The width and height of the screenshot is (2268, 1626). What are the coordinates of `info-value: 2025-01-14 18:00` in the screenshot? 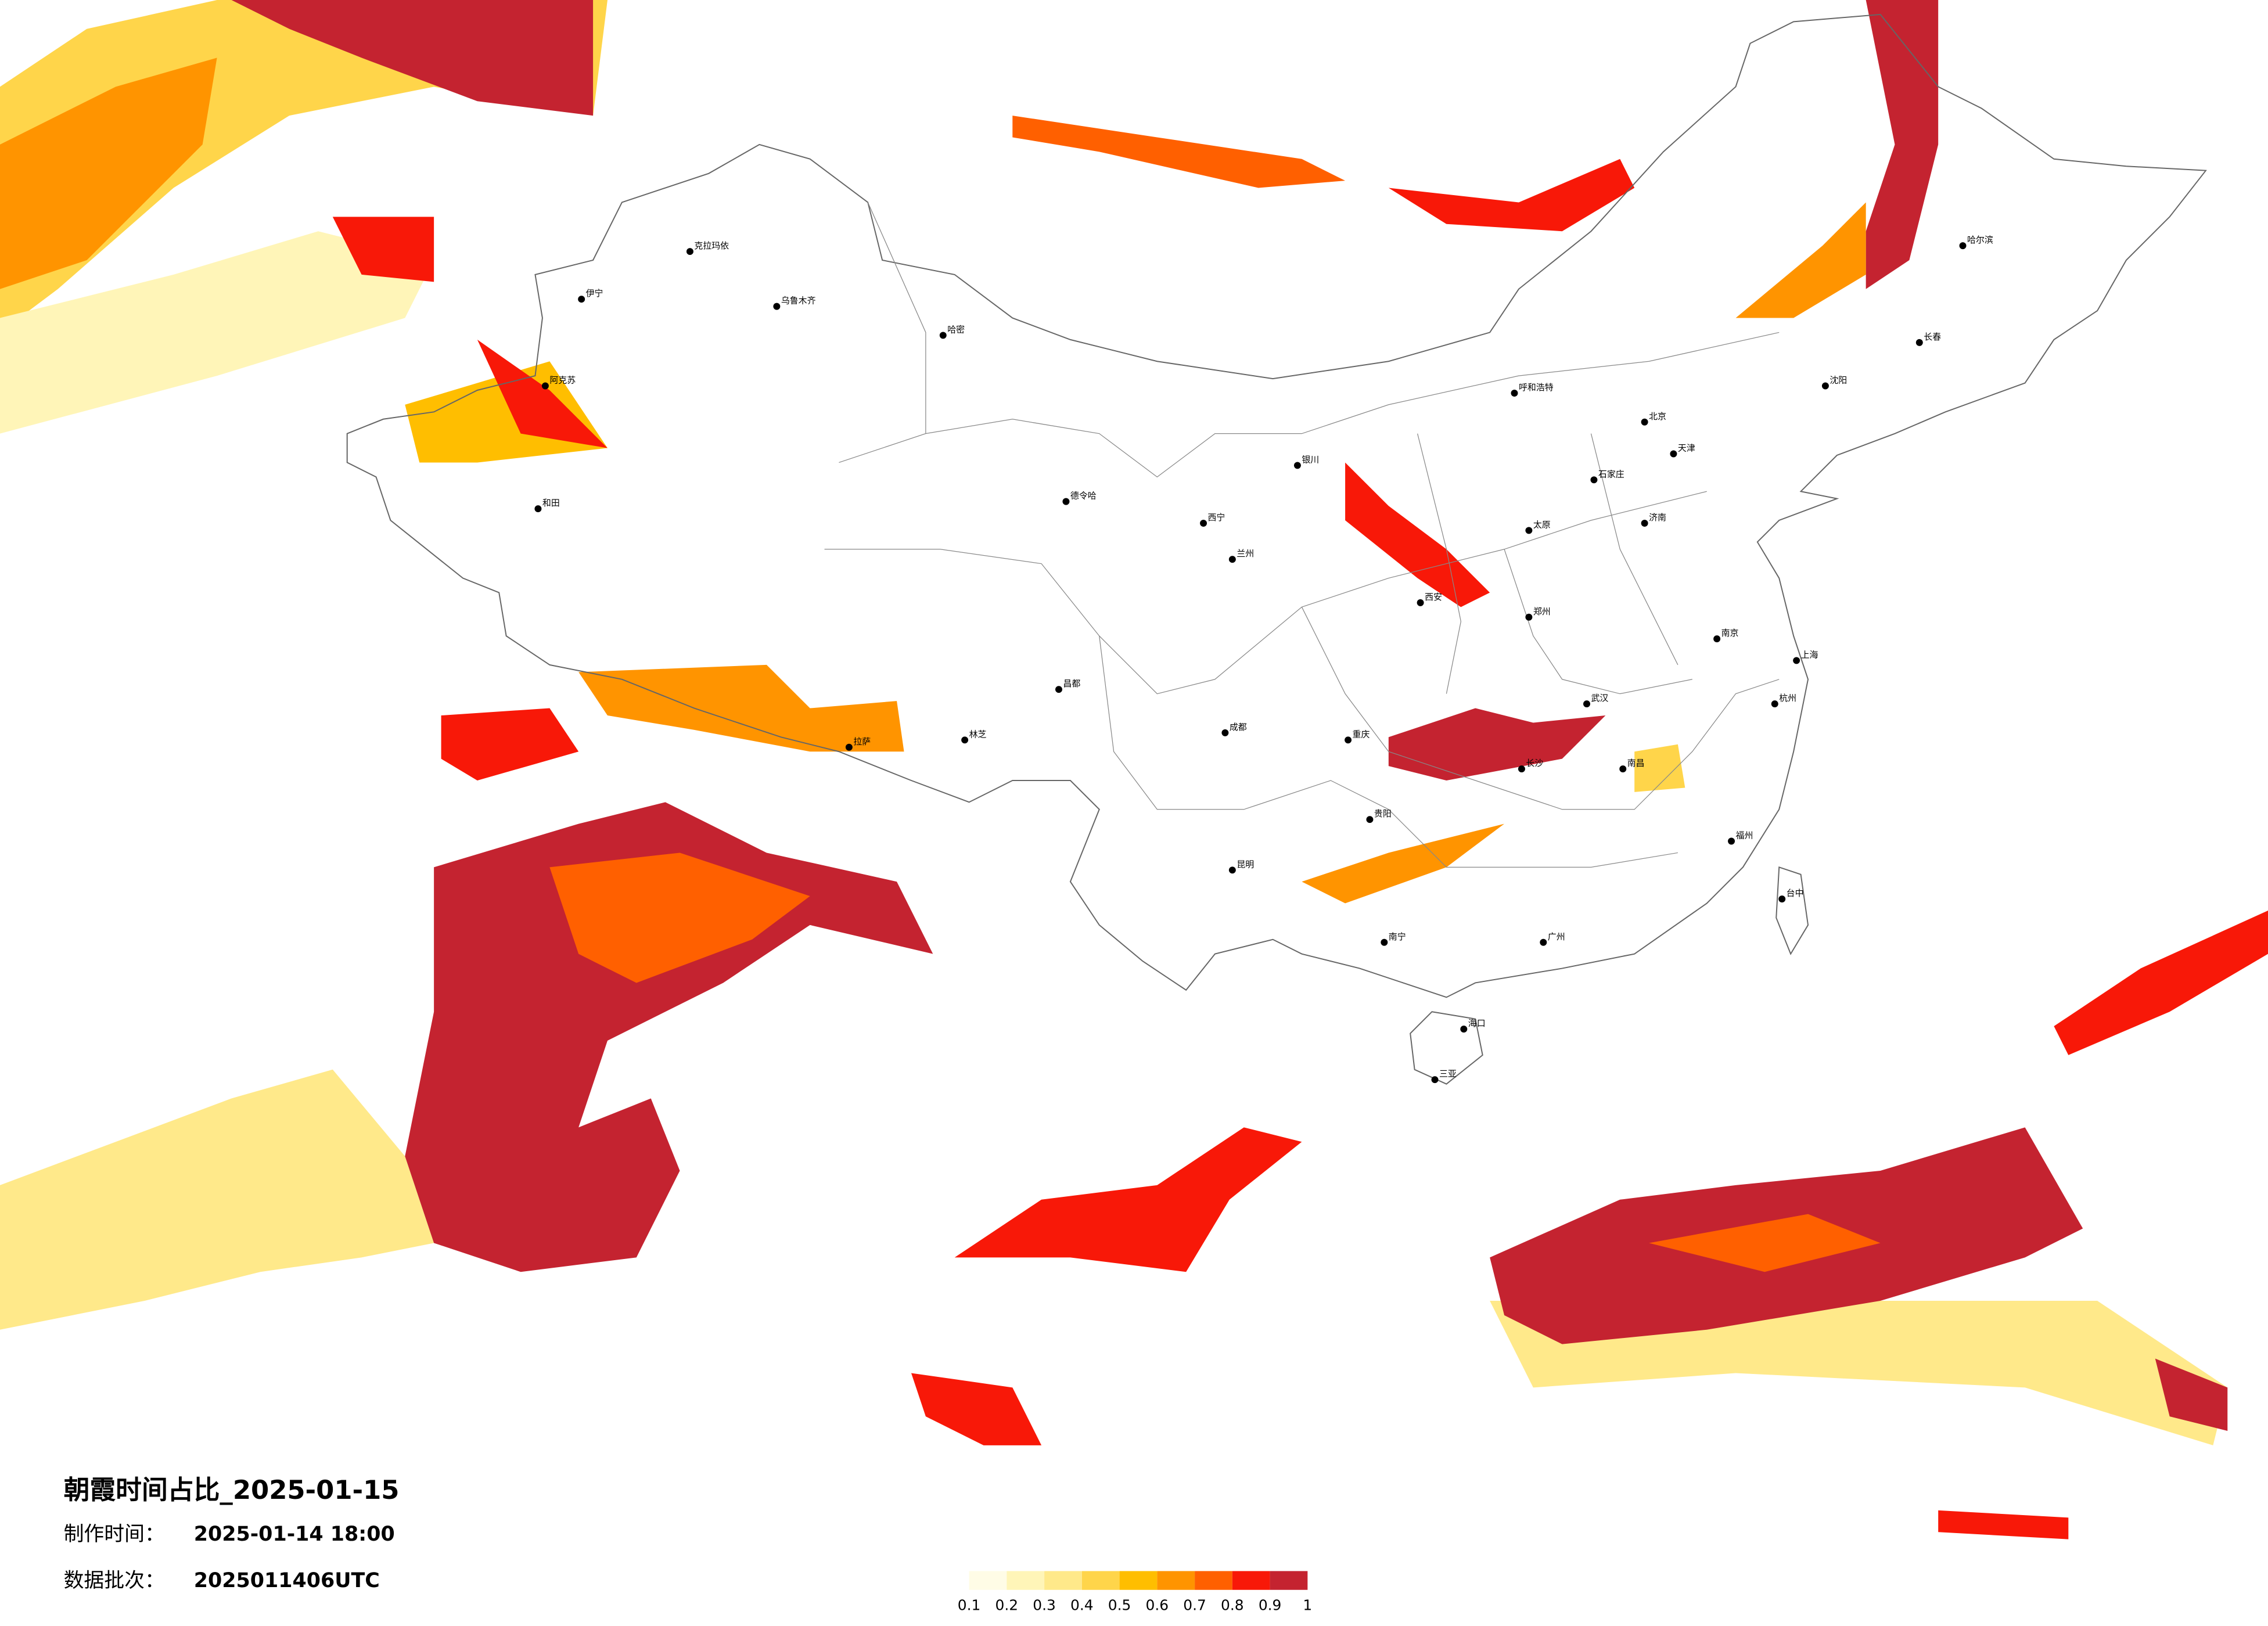 It's located at (294, 1534).